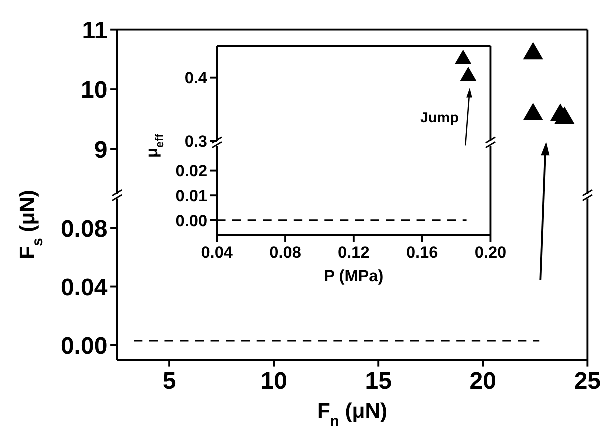 The height and width of the screenshot is (438, 616). Describe the element at coordinates (354, 253) in the screenshot. I see `x-tick-label: 0.12` at that location.